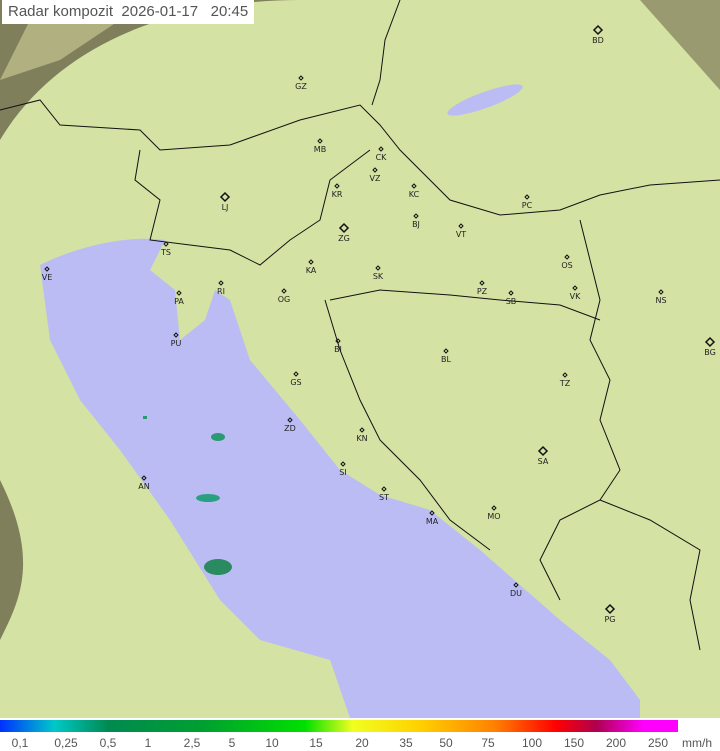  I want to click on title-date: 2026-01-17, so click(160, 11).